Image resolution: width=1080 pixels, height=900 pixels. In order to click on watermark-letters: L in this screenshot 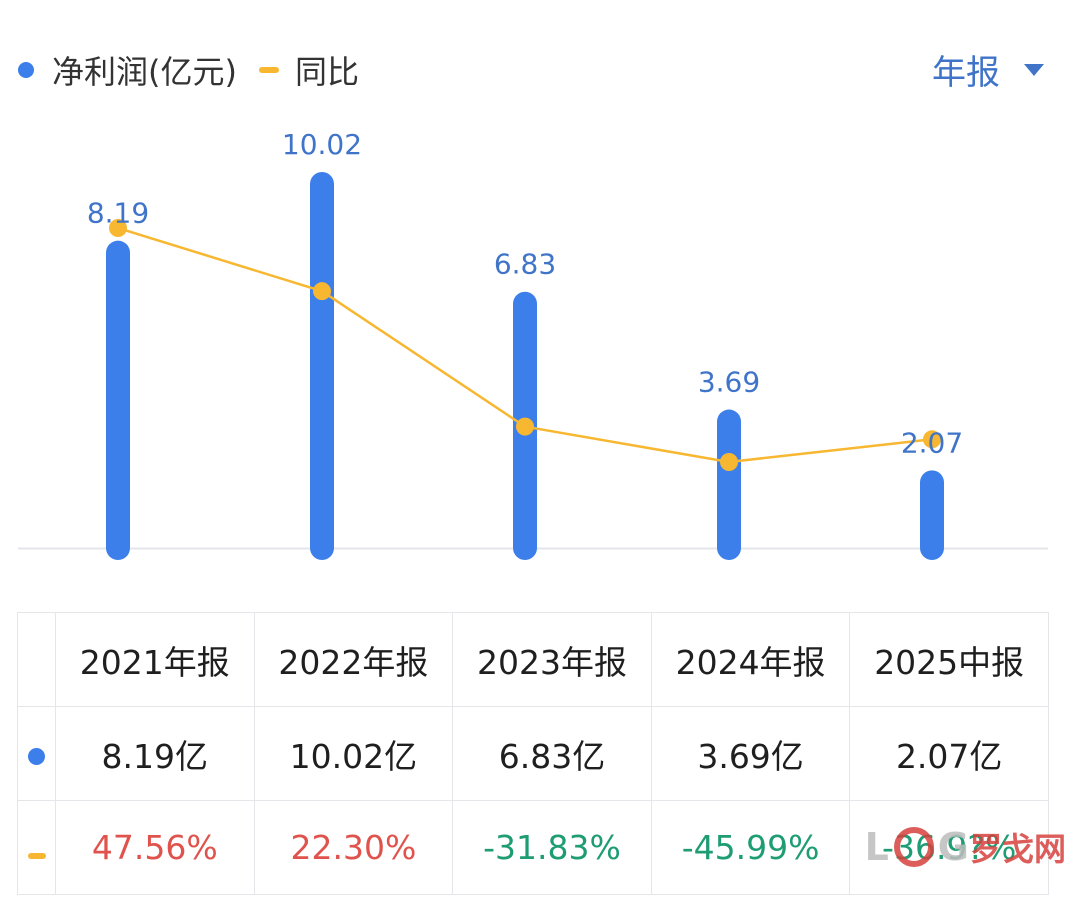, I will do `click(877, 847)`.